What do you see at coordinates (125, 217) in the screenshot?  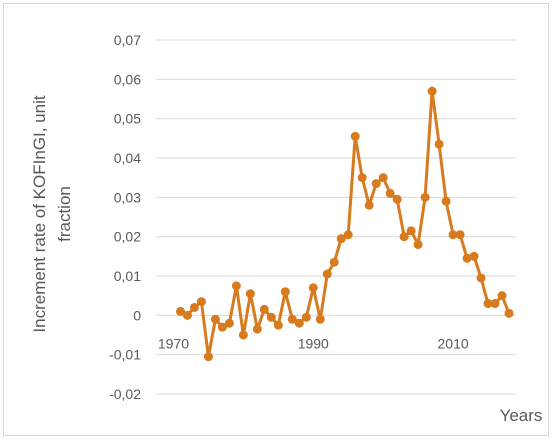 I see `y-tick-labels: 0,07 0,06 0,05 0,04 0,03 0,02 0,01 0 -0,01 -0,02` at bounding box center [125, 217].